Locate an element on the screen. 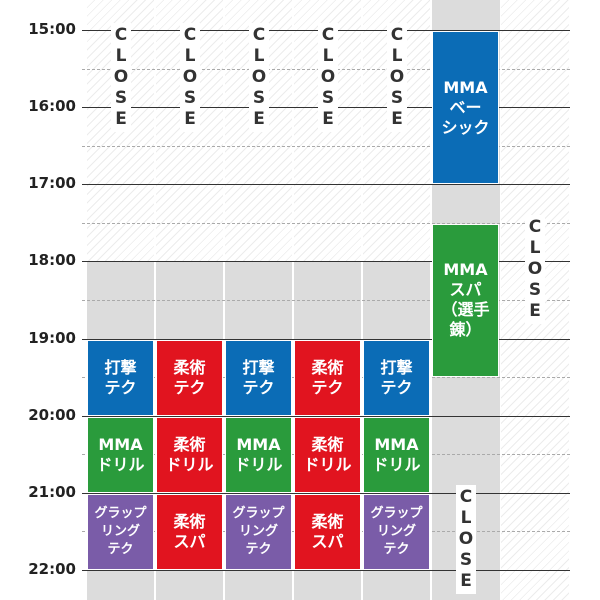 Image resolution: width=600 pixels, height=600 pixels. time-label: 20:00 is located at coordinates (52, 414).